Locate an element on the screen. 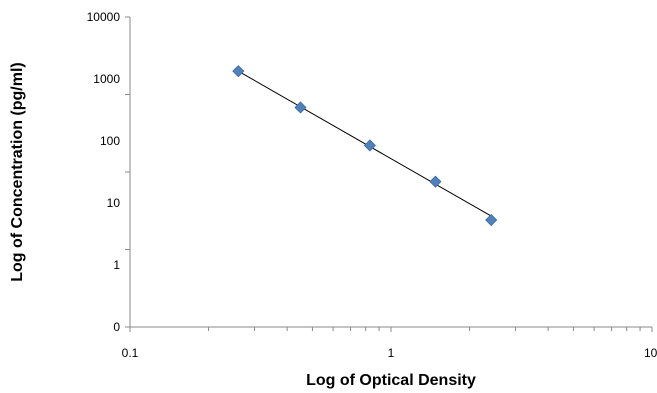 The height and width of the screenshot is (393, 657). x-axis-title: Log of Optical Density is located at coordinates (391, 380).